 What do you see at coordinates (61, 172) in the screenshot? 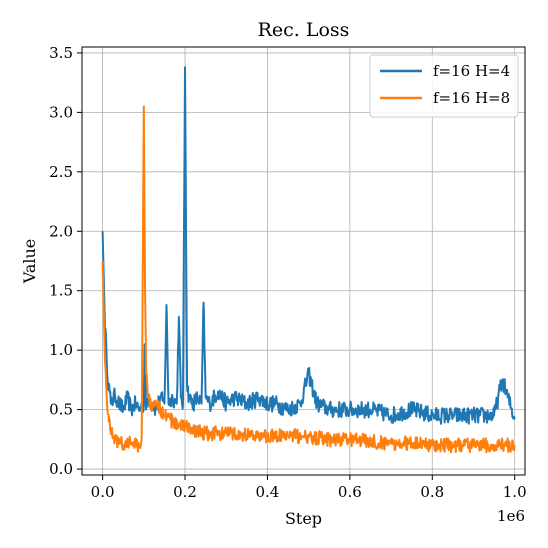
I see `y-tick-label: 2.5` at bounding box center [61, 172].